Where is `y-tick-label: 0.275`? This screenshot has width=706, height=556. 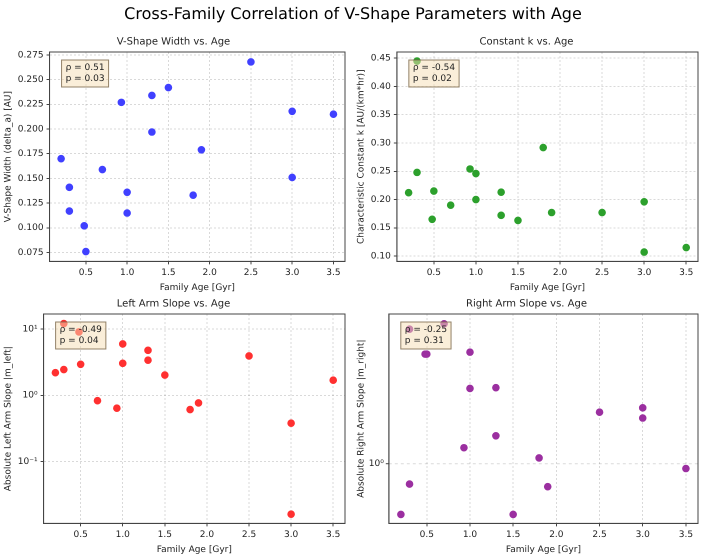
y-tick-label: 0.275 is located at coordinates (31, 55).